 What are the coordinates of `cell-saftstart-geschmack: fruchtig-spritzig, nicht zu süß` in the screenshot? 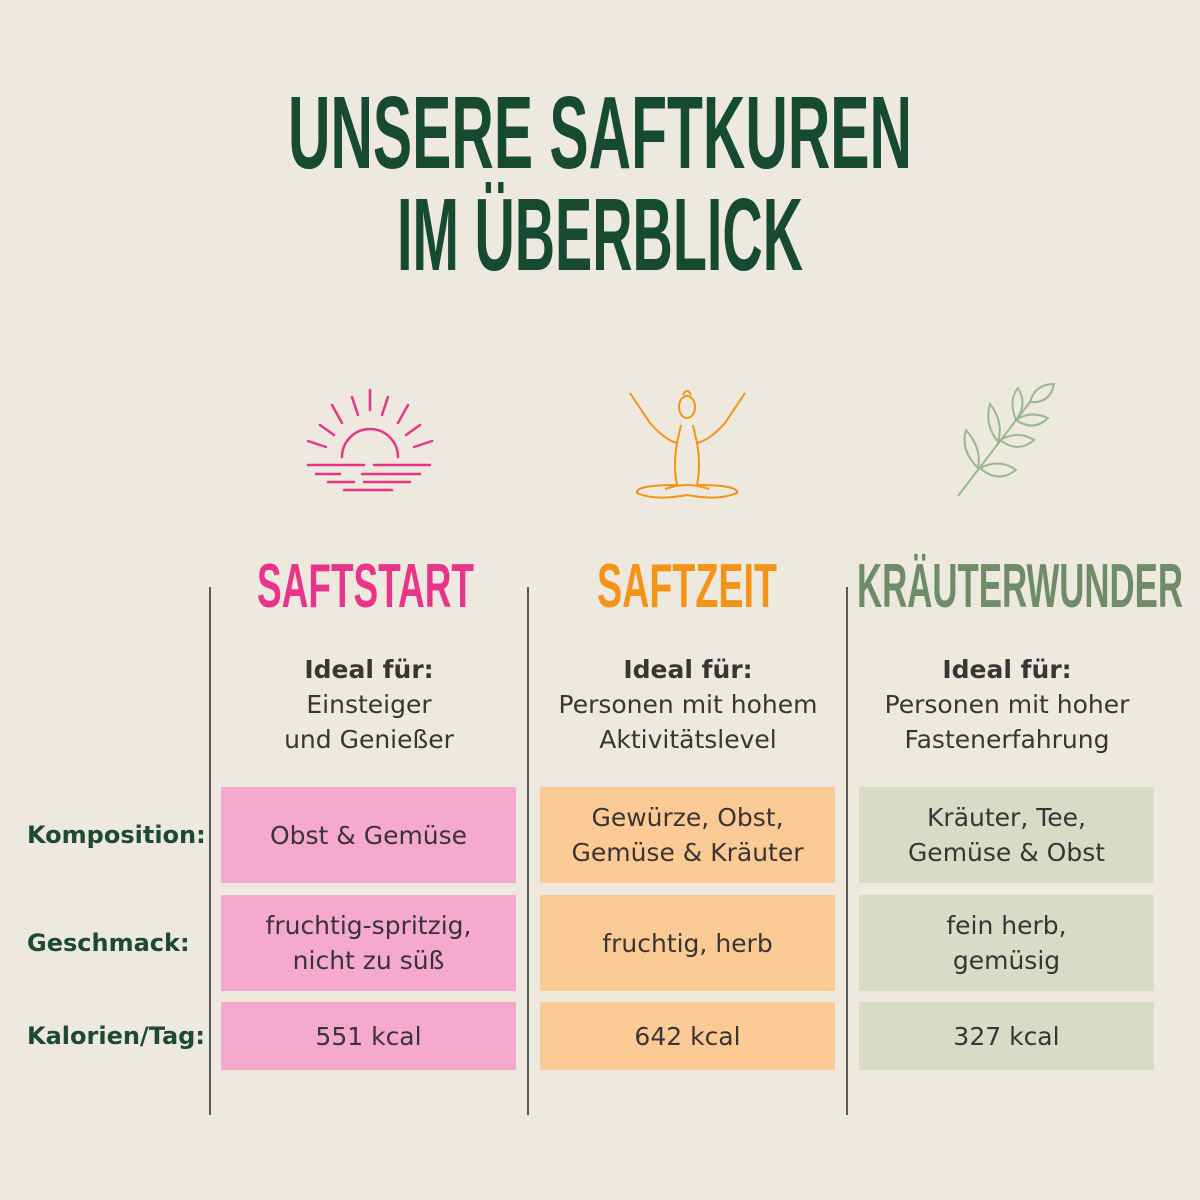 It's located at (368, 943).